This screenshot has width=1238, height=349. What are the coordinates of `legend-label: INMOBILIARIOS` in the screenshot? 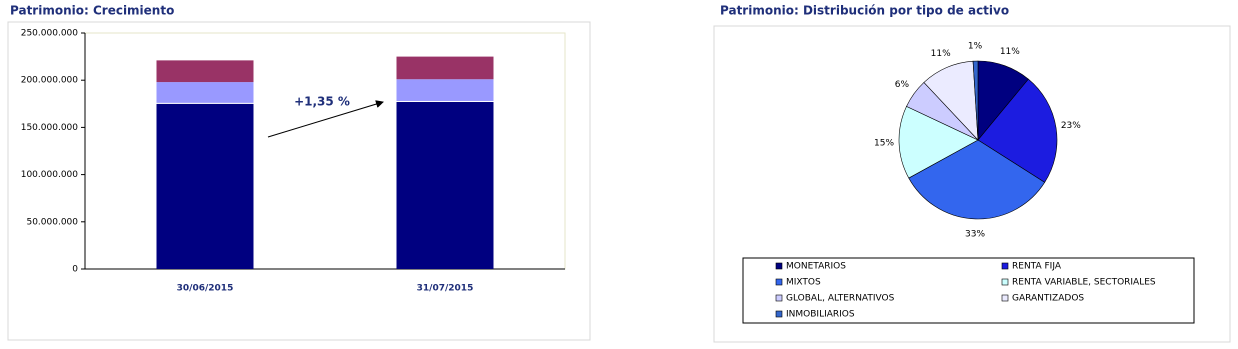 It's located at (820, 315).